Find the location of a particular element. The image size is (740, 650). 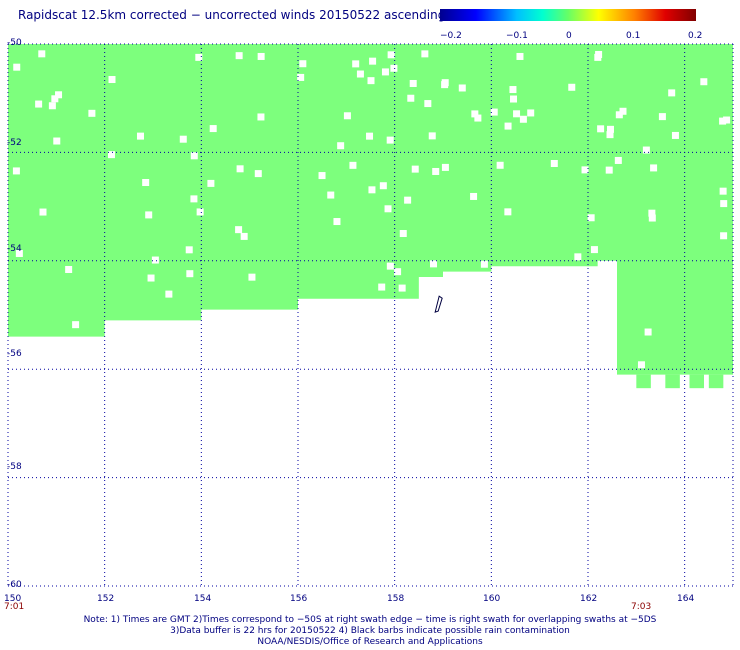

x-tick-label: 162 is located at coordinates (589, 599).